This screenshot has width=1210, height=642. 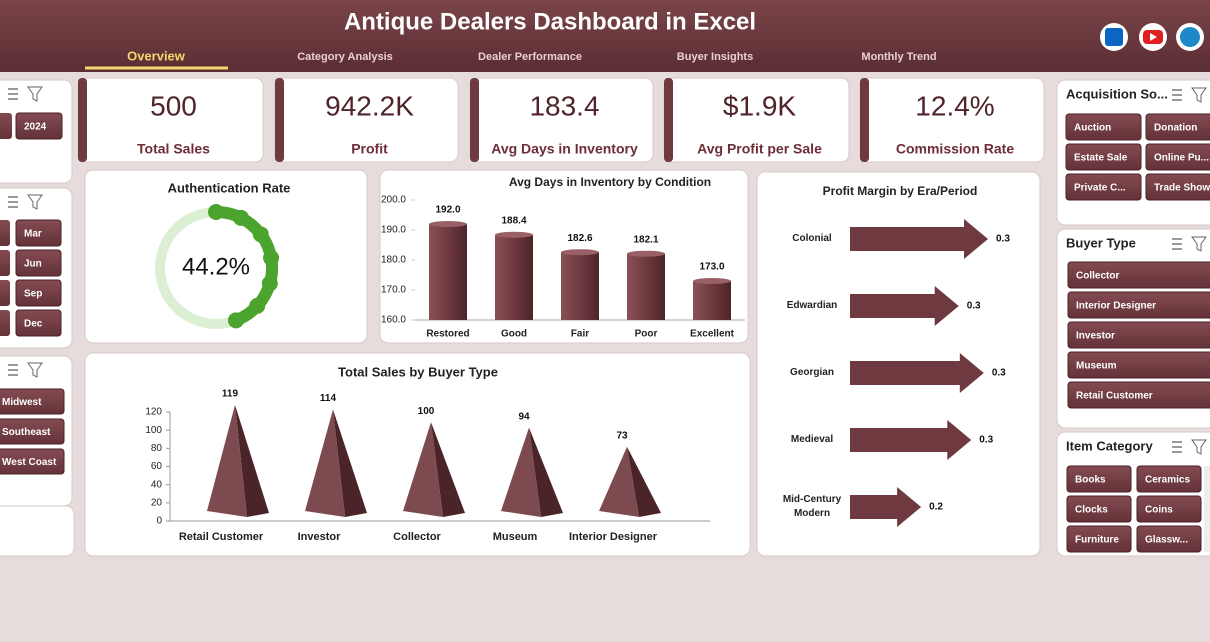 What do you see at coordinates (644, 481) in the screenshot?
I see `cone-shadow` at bounding box center [644, 481].